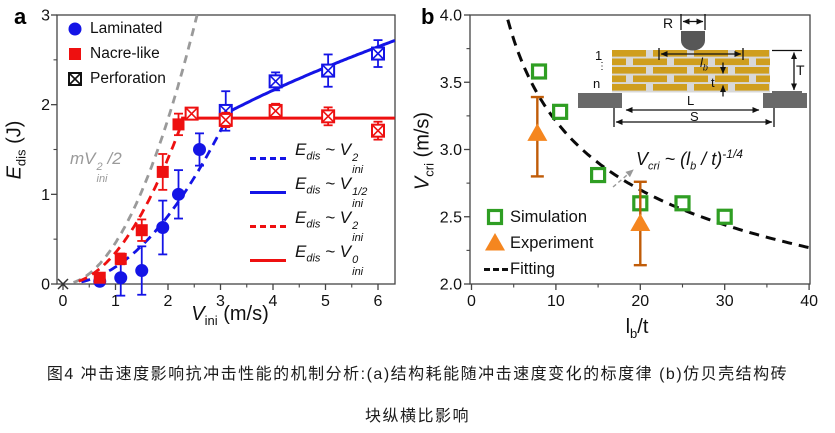 The image size is (835, 433). I want to click on legend-label: Simulation, so click(549, 216).